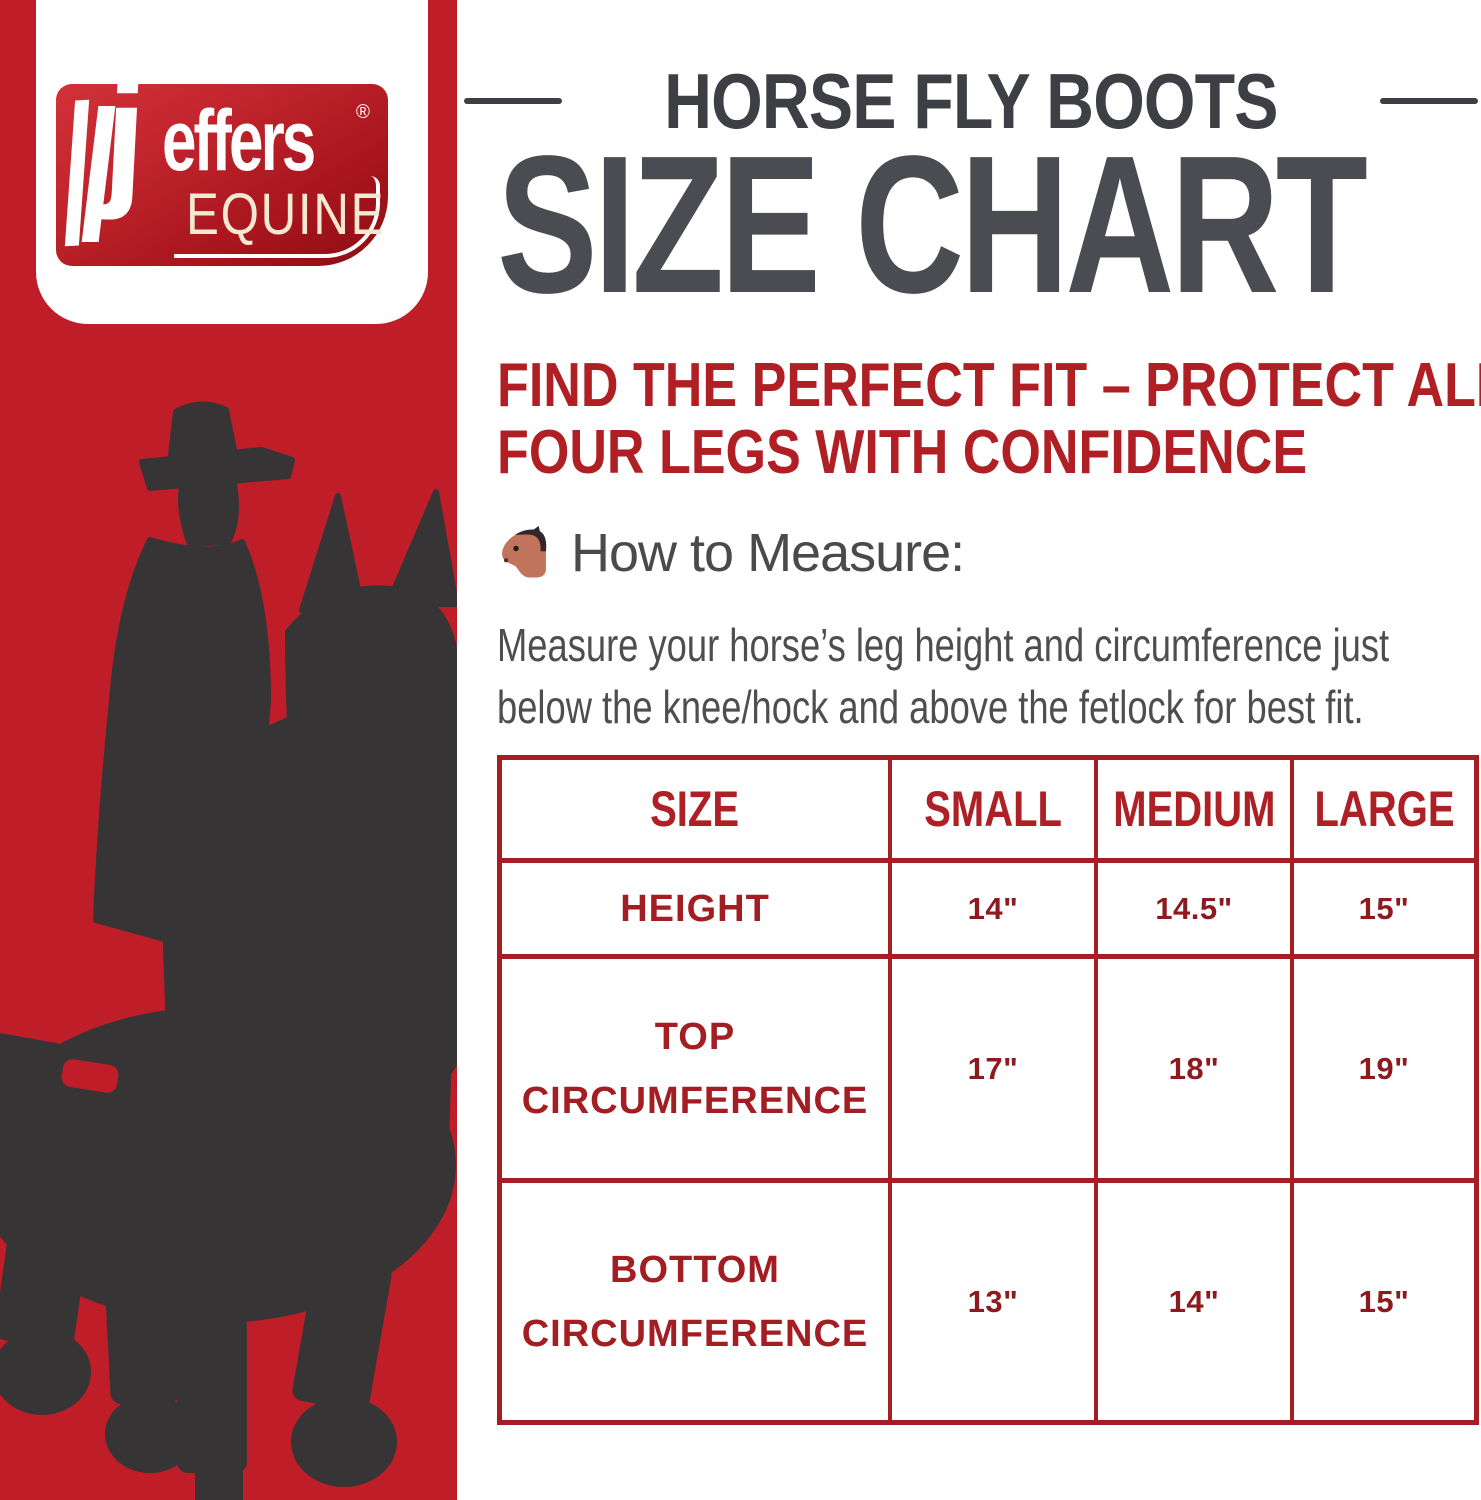 This screenshot has width=1481, height=1500. I want to click on how-to-measure-label: How to Measure:, so click(768, 553).